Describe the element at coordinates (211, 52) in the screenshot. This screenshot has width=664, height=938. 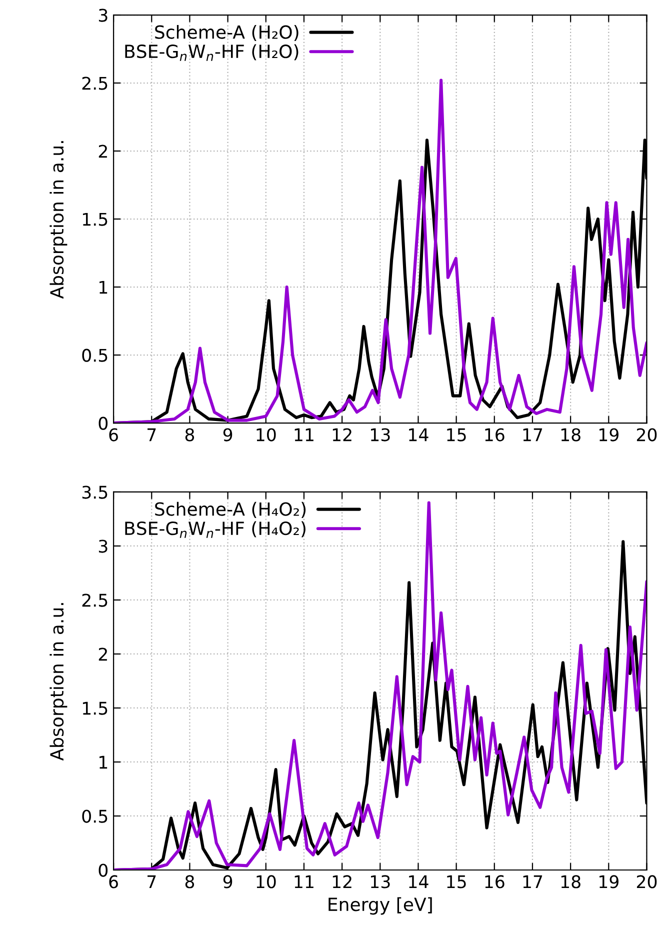
I see `legend-label: BSE-G$_{n}$W$_{n}$-HF (H₂O)` at that location.